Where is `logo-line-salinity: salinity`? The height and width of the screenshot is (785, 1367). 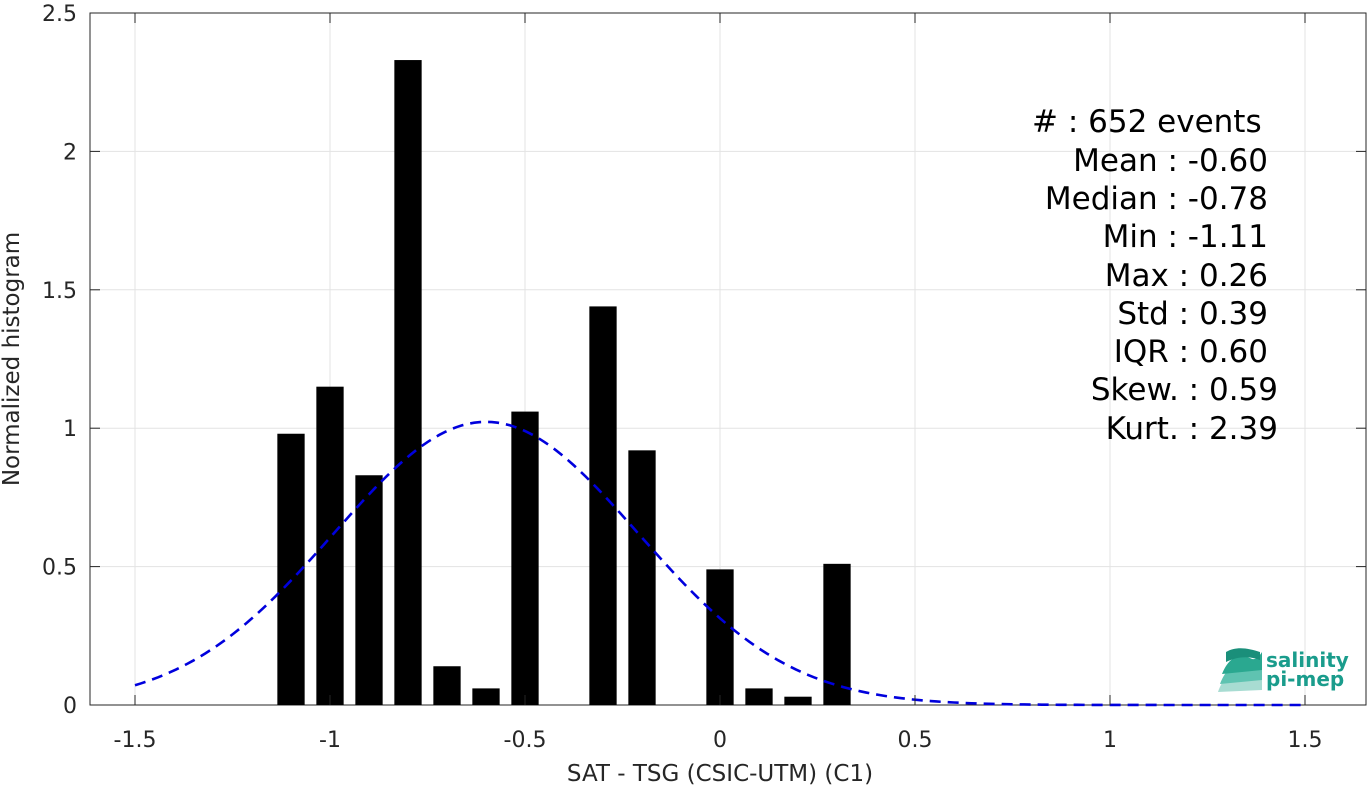 logo-line-salinity: salinity is located at coordinates (1307, 660).